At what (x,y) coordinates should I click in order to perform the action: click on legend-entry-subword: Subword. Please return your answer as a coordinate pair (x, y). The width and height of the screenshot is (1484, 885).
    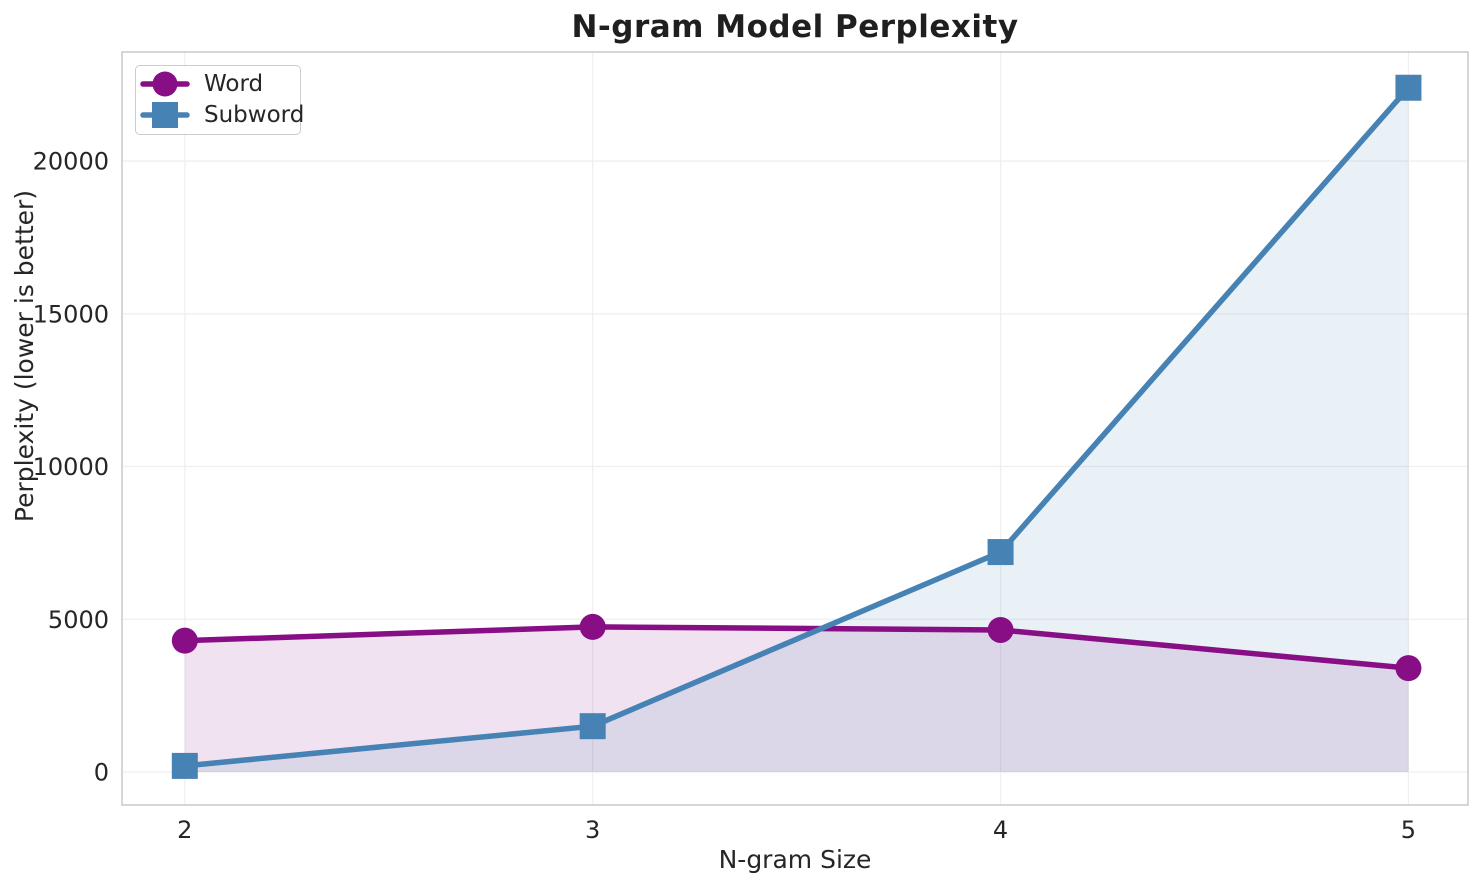
    Looking at the image, I should click on (222, 114).